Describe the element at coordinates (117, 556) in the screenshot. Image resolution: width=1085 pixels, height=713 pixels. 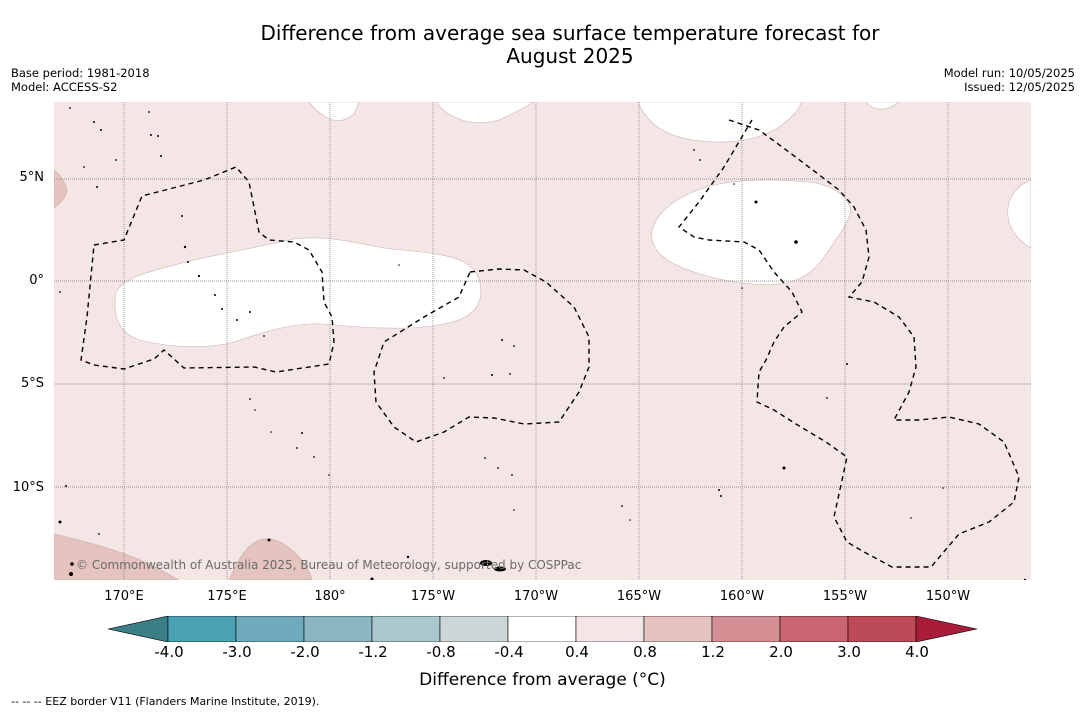
I see `warm-region-bottom-left` at that location.